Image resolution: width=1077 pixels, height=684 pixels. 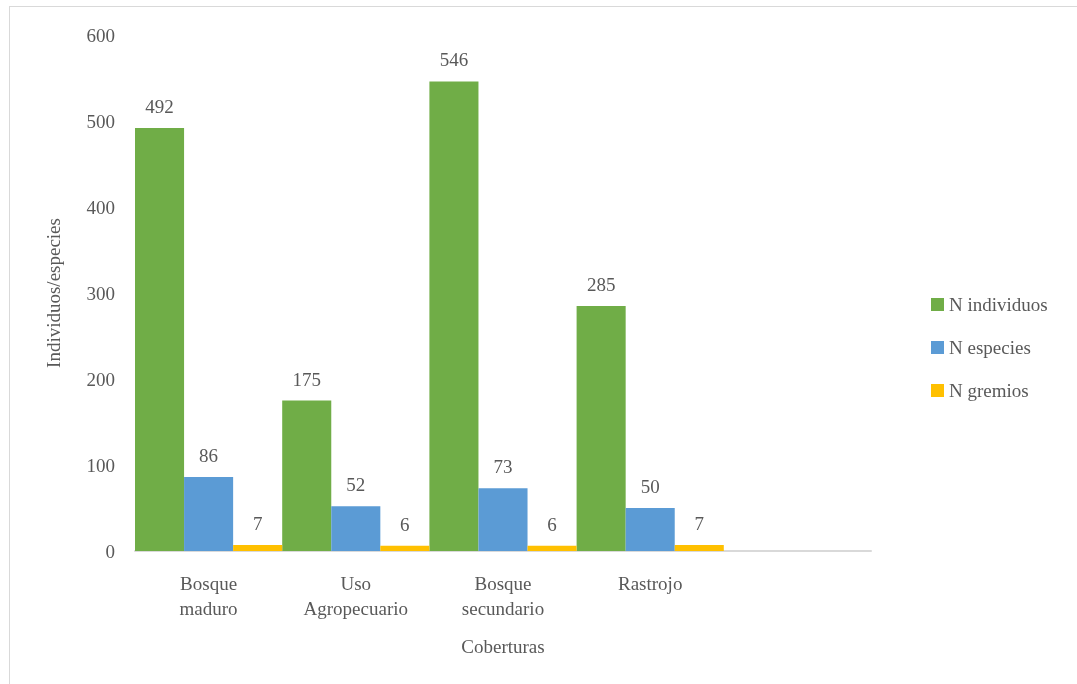 I want to click on data-label: 86, so click(x=209, y=456).